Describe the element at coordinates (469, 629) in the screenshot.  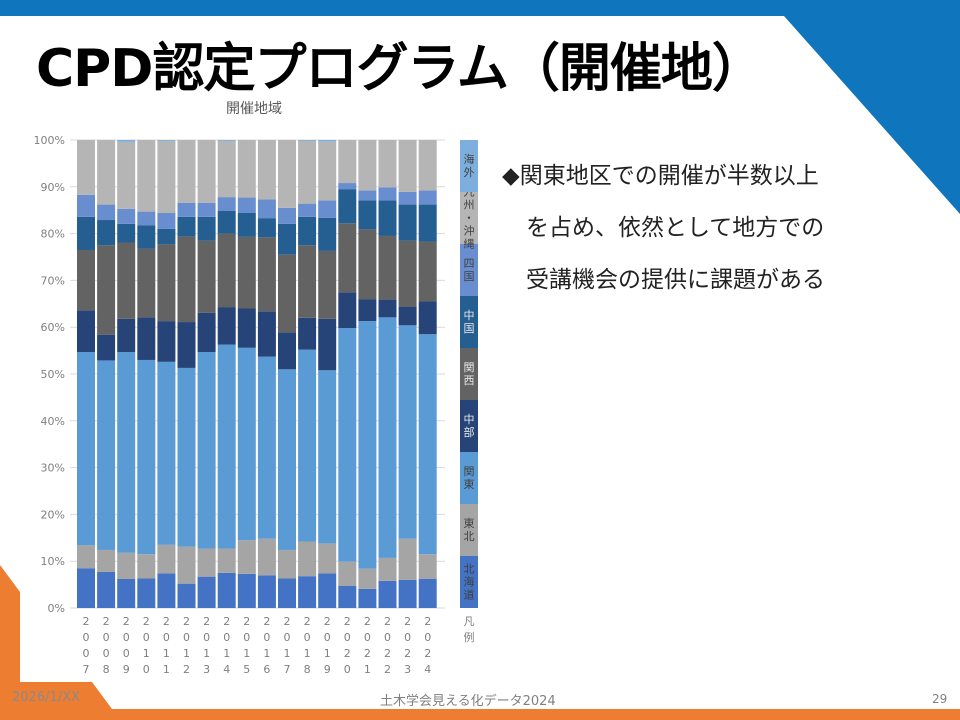
I see `legend-title: 凡例` at that location.